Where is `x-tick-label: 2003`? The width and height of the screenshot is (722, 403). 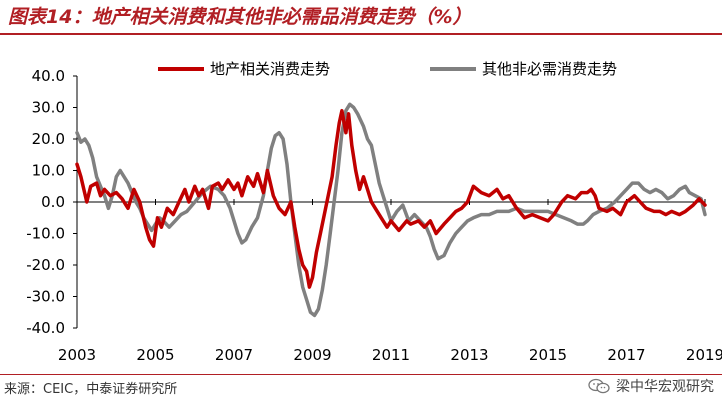 x-tick-label: 2003 is located at coordinates (77, 355).